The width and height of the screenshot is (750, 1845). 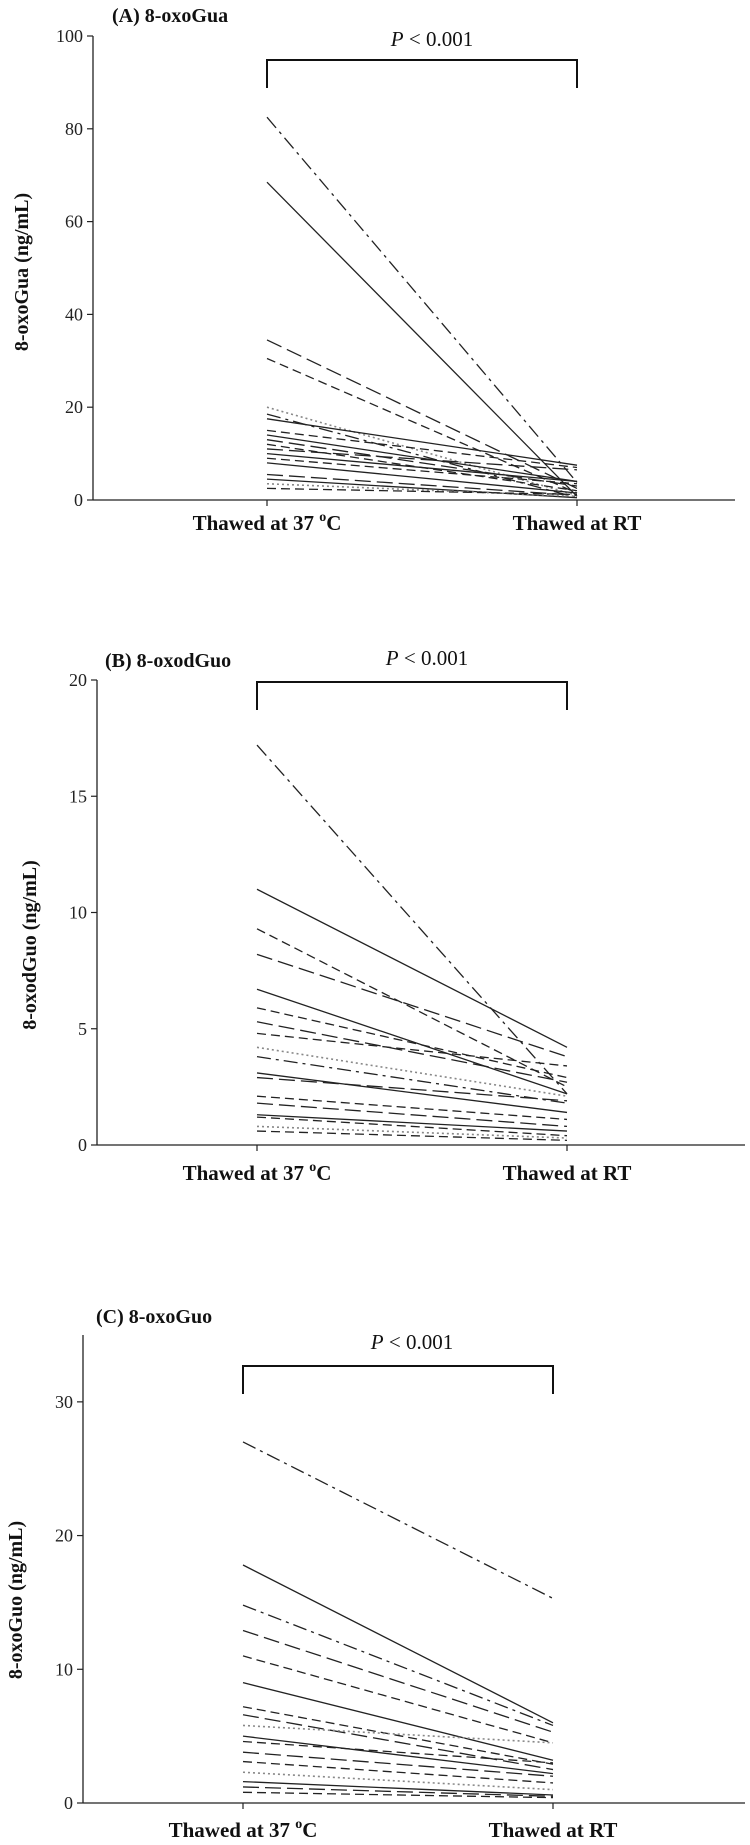 I want to click on y-tick-label: 60, so click(x=74, y=222).